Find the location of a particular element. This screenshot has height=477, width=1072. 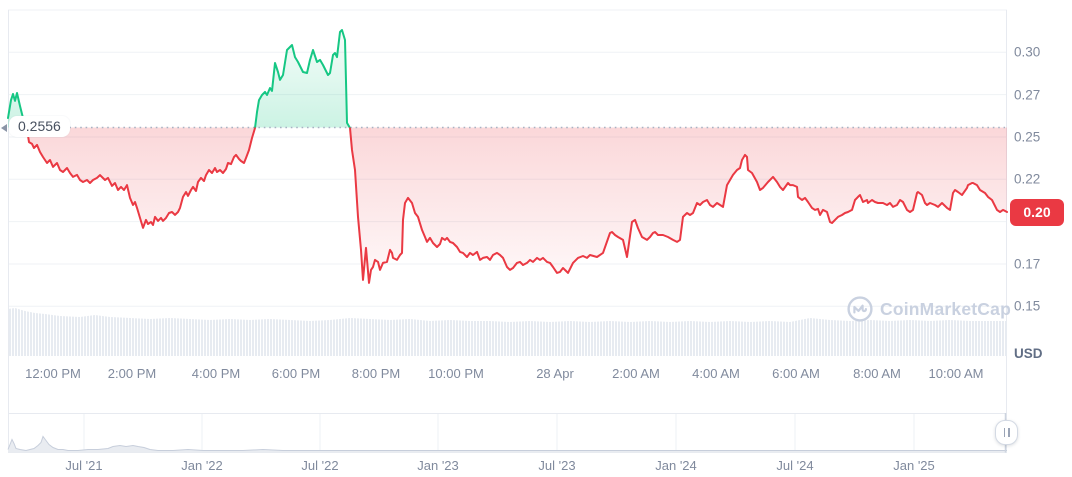

x-axis-label: 4:00 AM is located at coordinates (716, 373).